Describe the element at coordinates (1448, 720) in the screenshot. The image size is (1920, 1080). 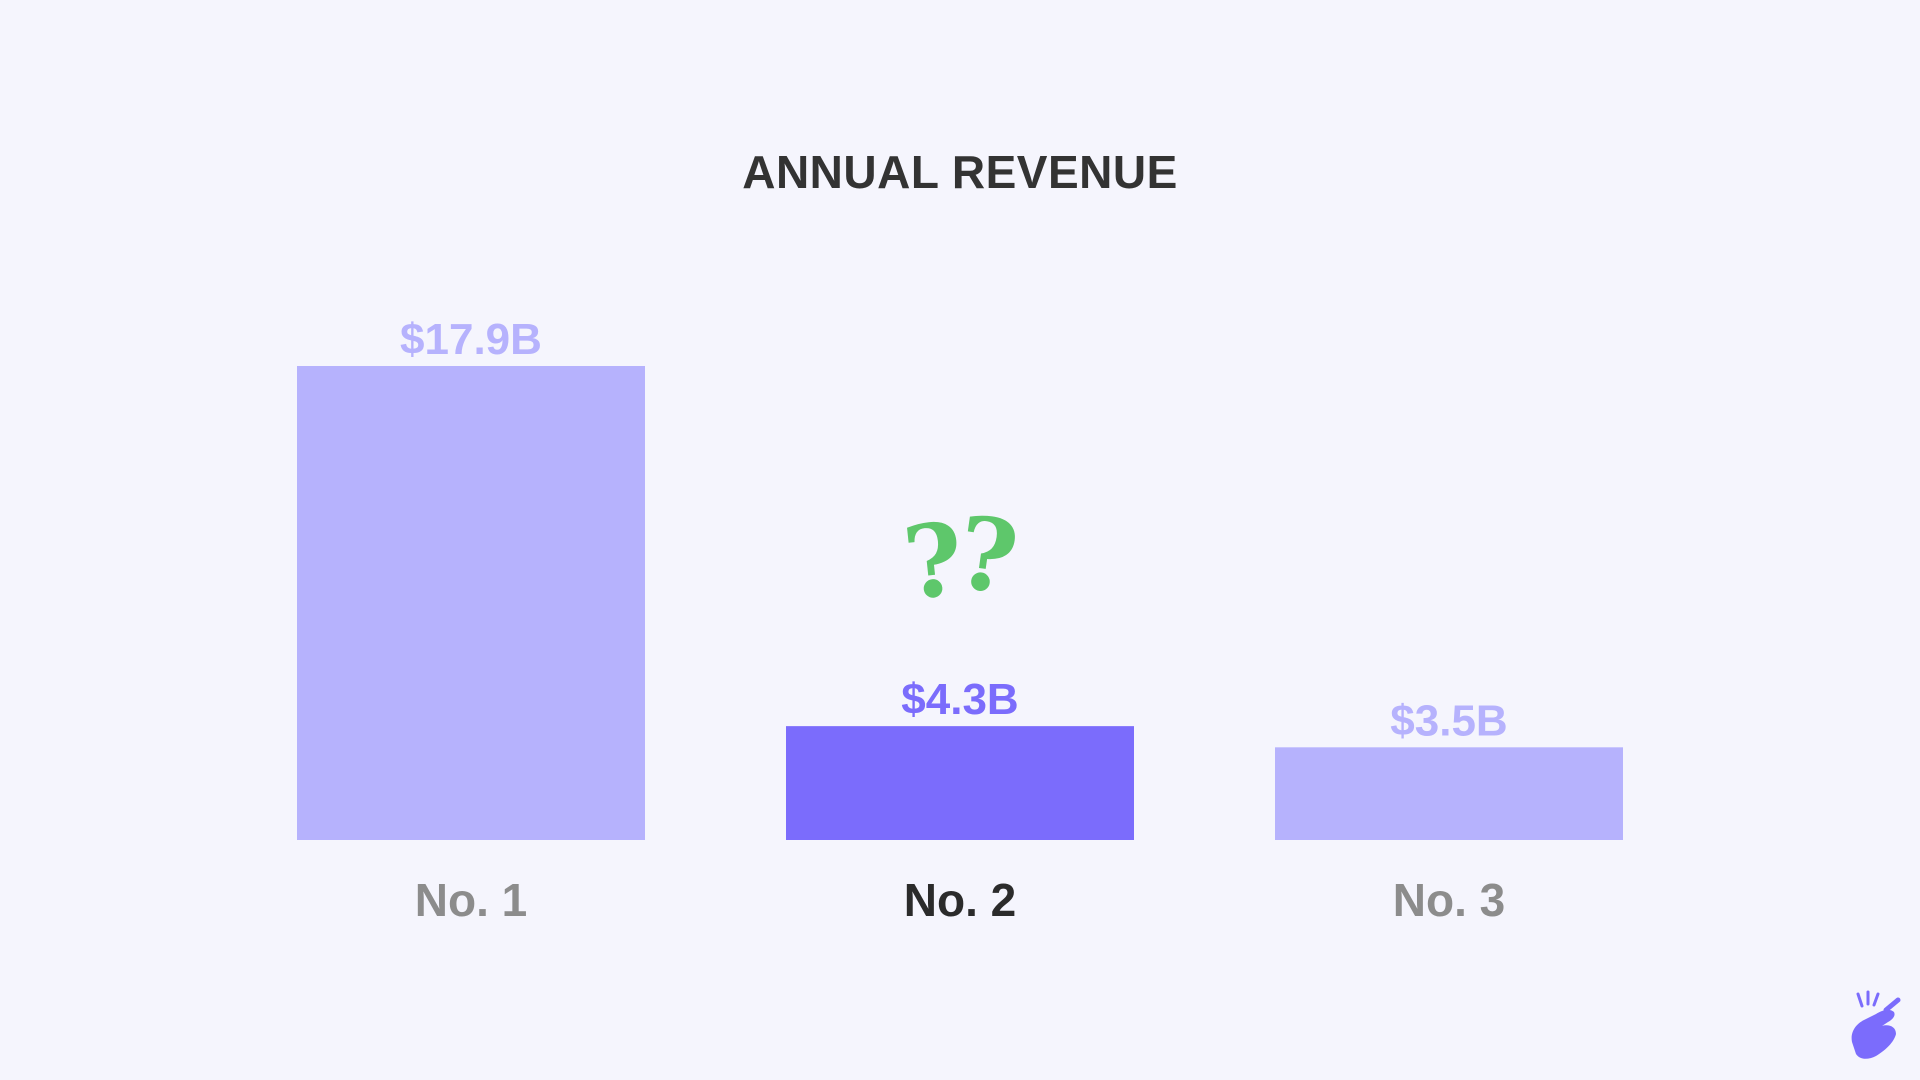
I see `bar-value-label-3: $3.5B` at that location.